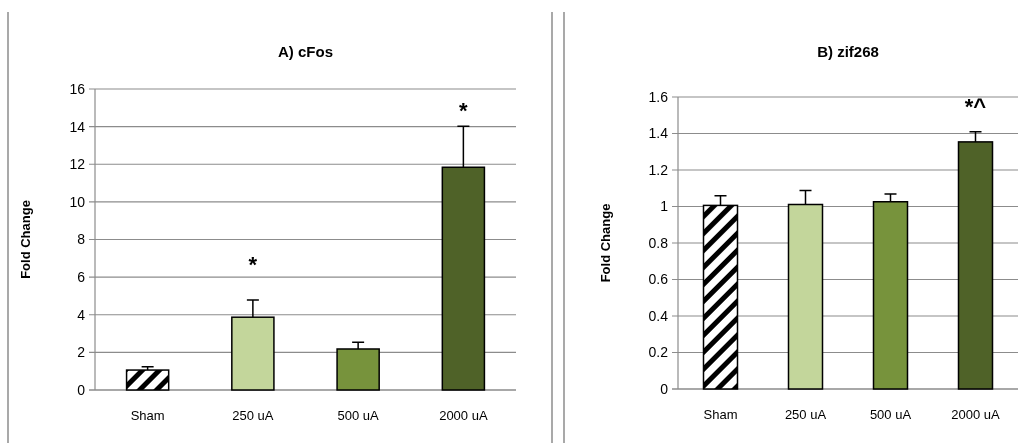 This screenshot has width=1032, height=443. What do you see at coordinates (658, 279) in the screenshot?
I see `y-tick-label: 0.6` at bounding box center [658, 279].